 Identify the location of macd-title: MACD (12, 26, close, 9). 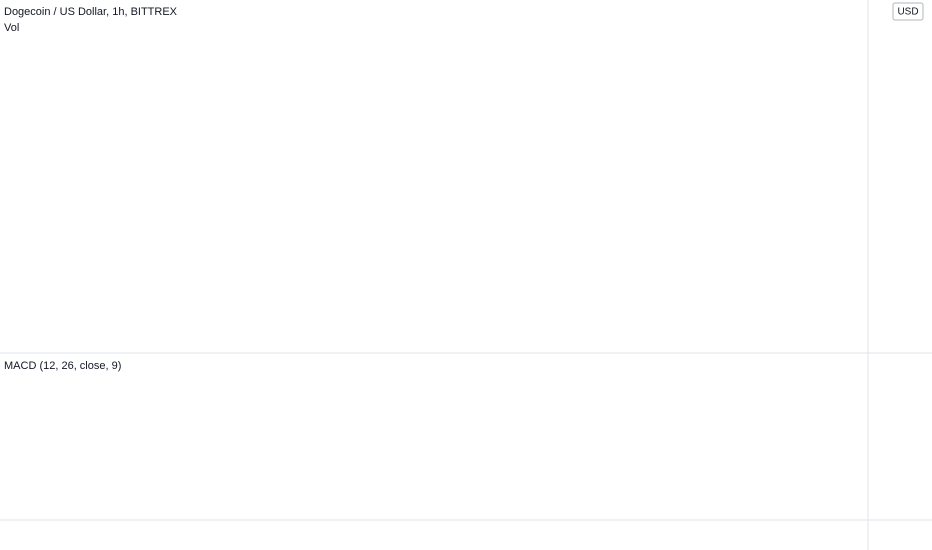
(62, 366).